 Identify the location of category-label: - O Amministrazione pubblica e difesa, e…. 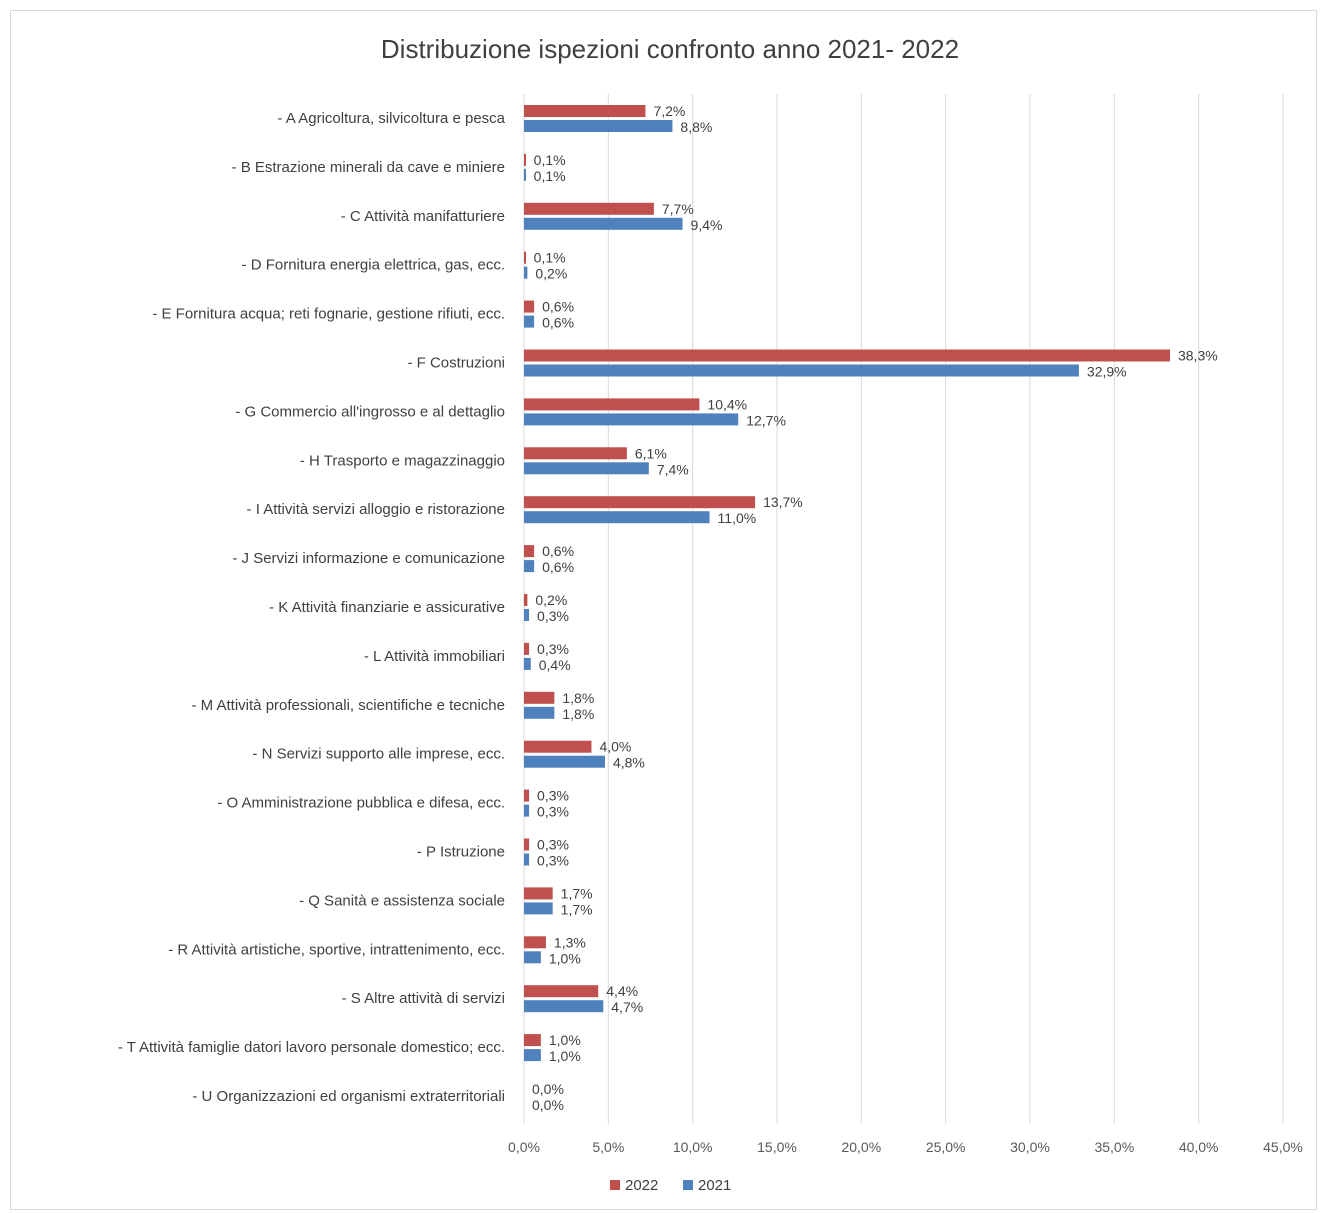
(361, 803).